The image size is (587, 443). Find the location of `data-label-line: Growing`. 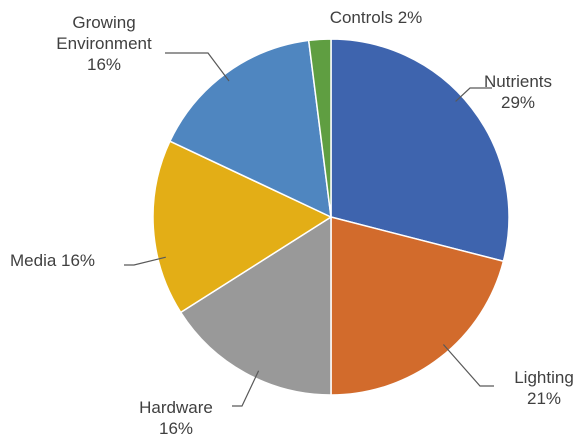

data-label-line: Growing is located at coordinates (103, 22).